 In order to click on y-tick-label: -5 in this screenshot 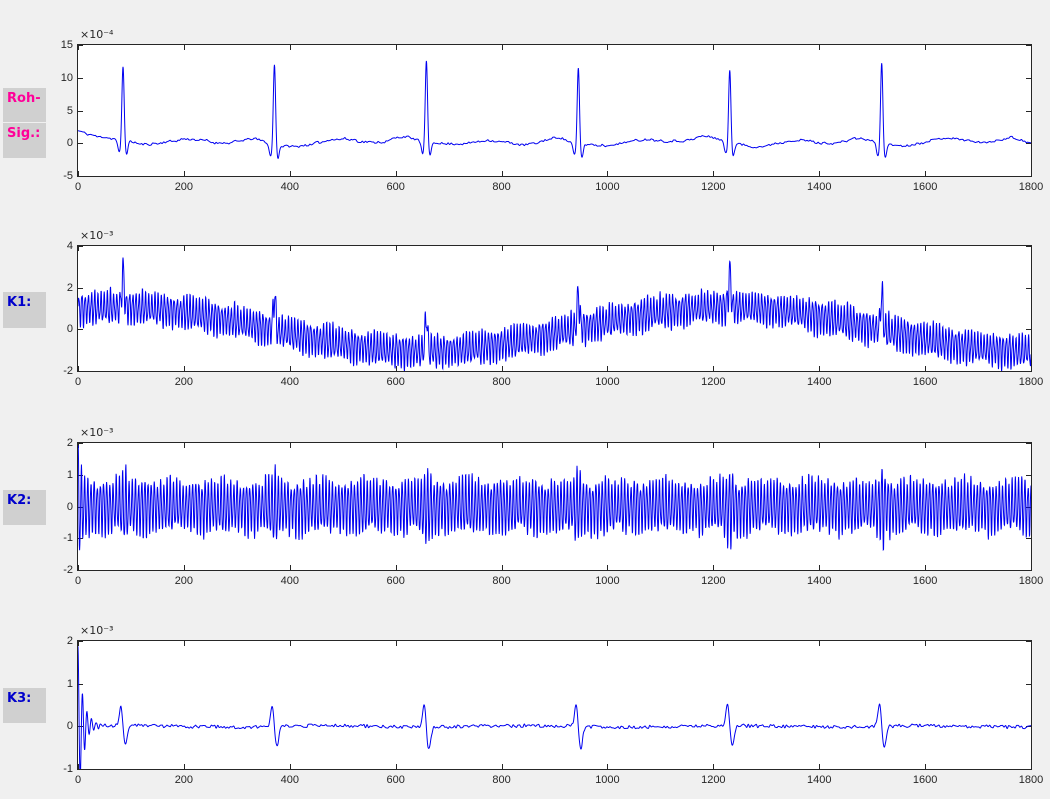, I will do `click(68, 176)`.